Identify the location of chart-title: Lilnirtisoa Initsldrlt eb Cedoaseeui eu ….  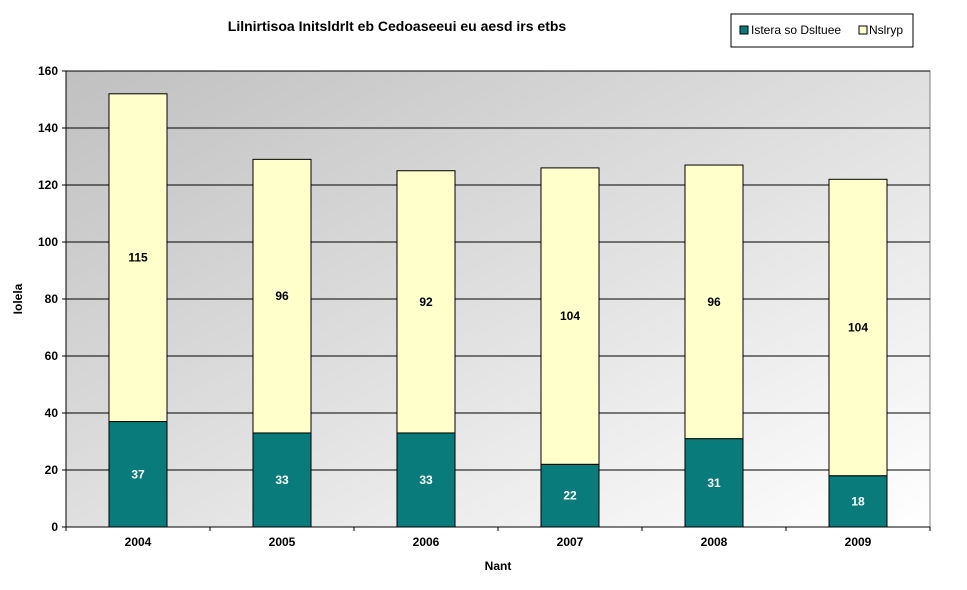
(397, 26).